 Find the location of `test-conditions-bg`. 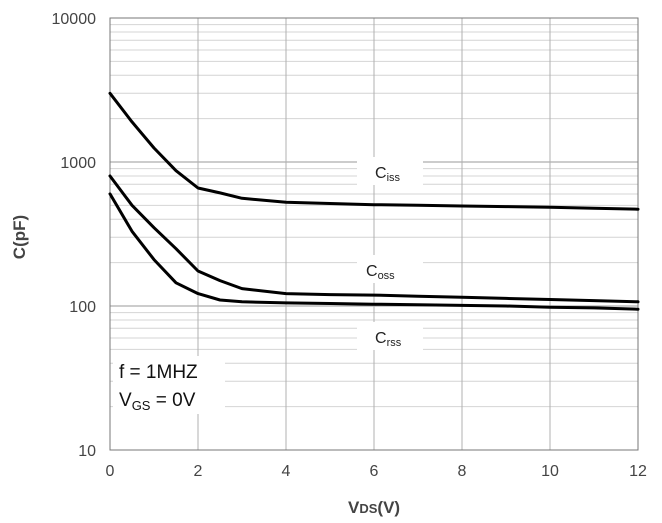

test-conditions-bg is located at coordinates (169, 385).